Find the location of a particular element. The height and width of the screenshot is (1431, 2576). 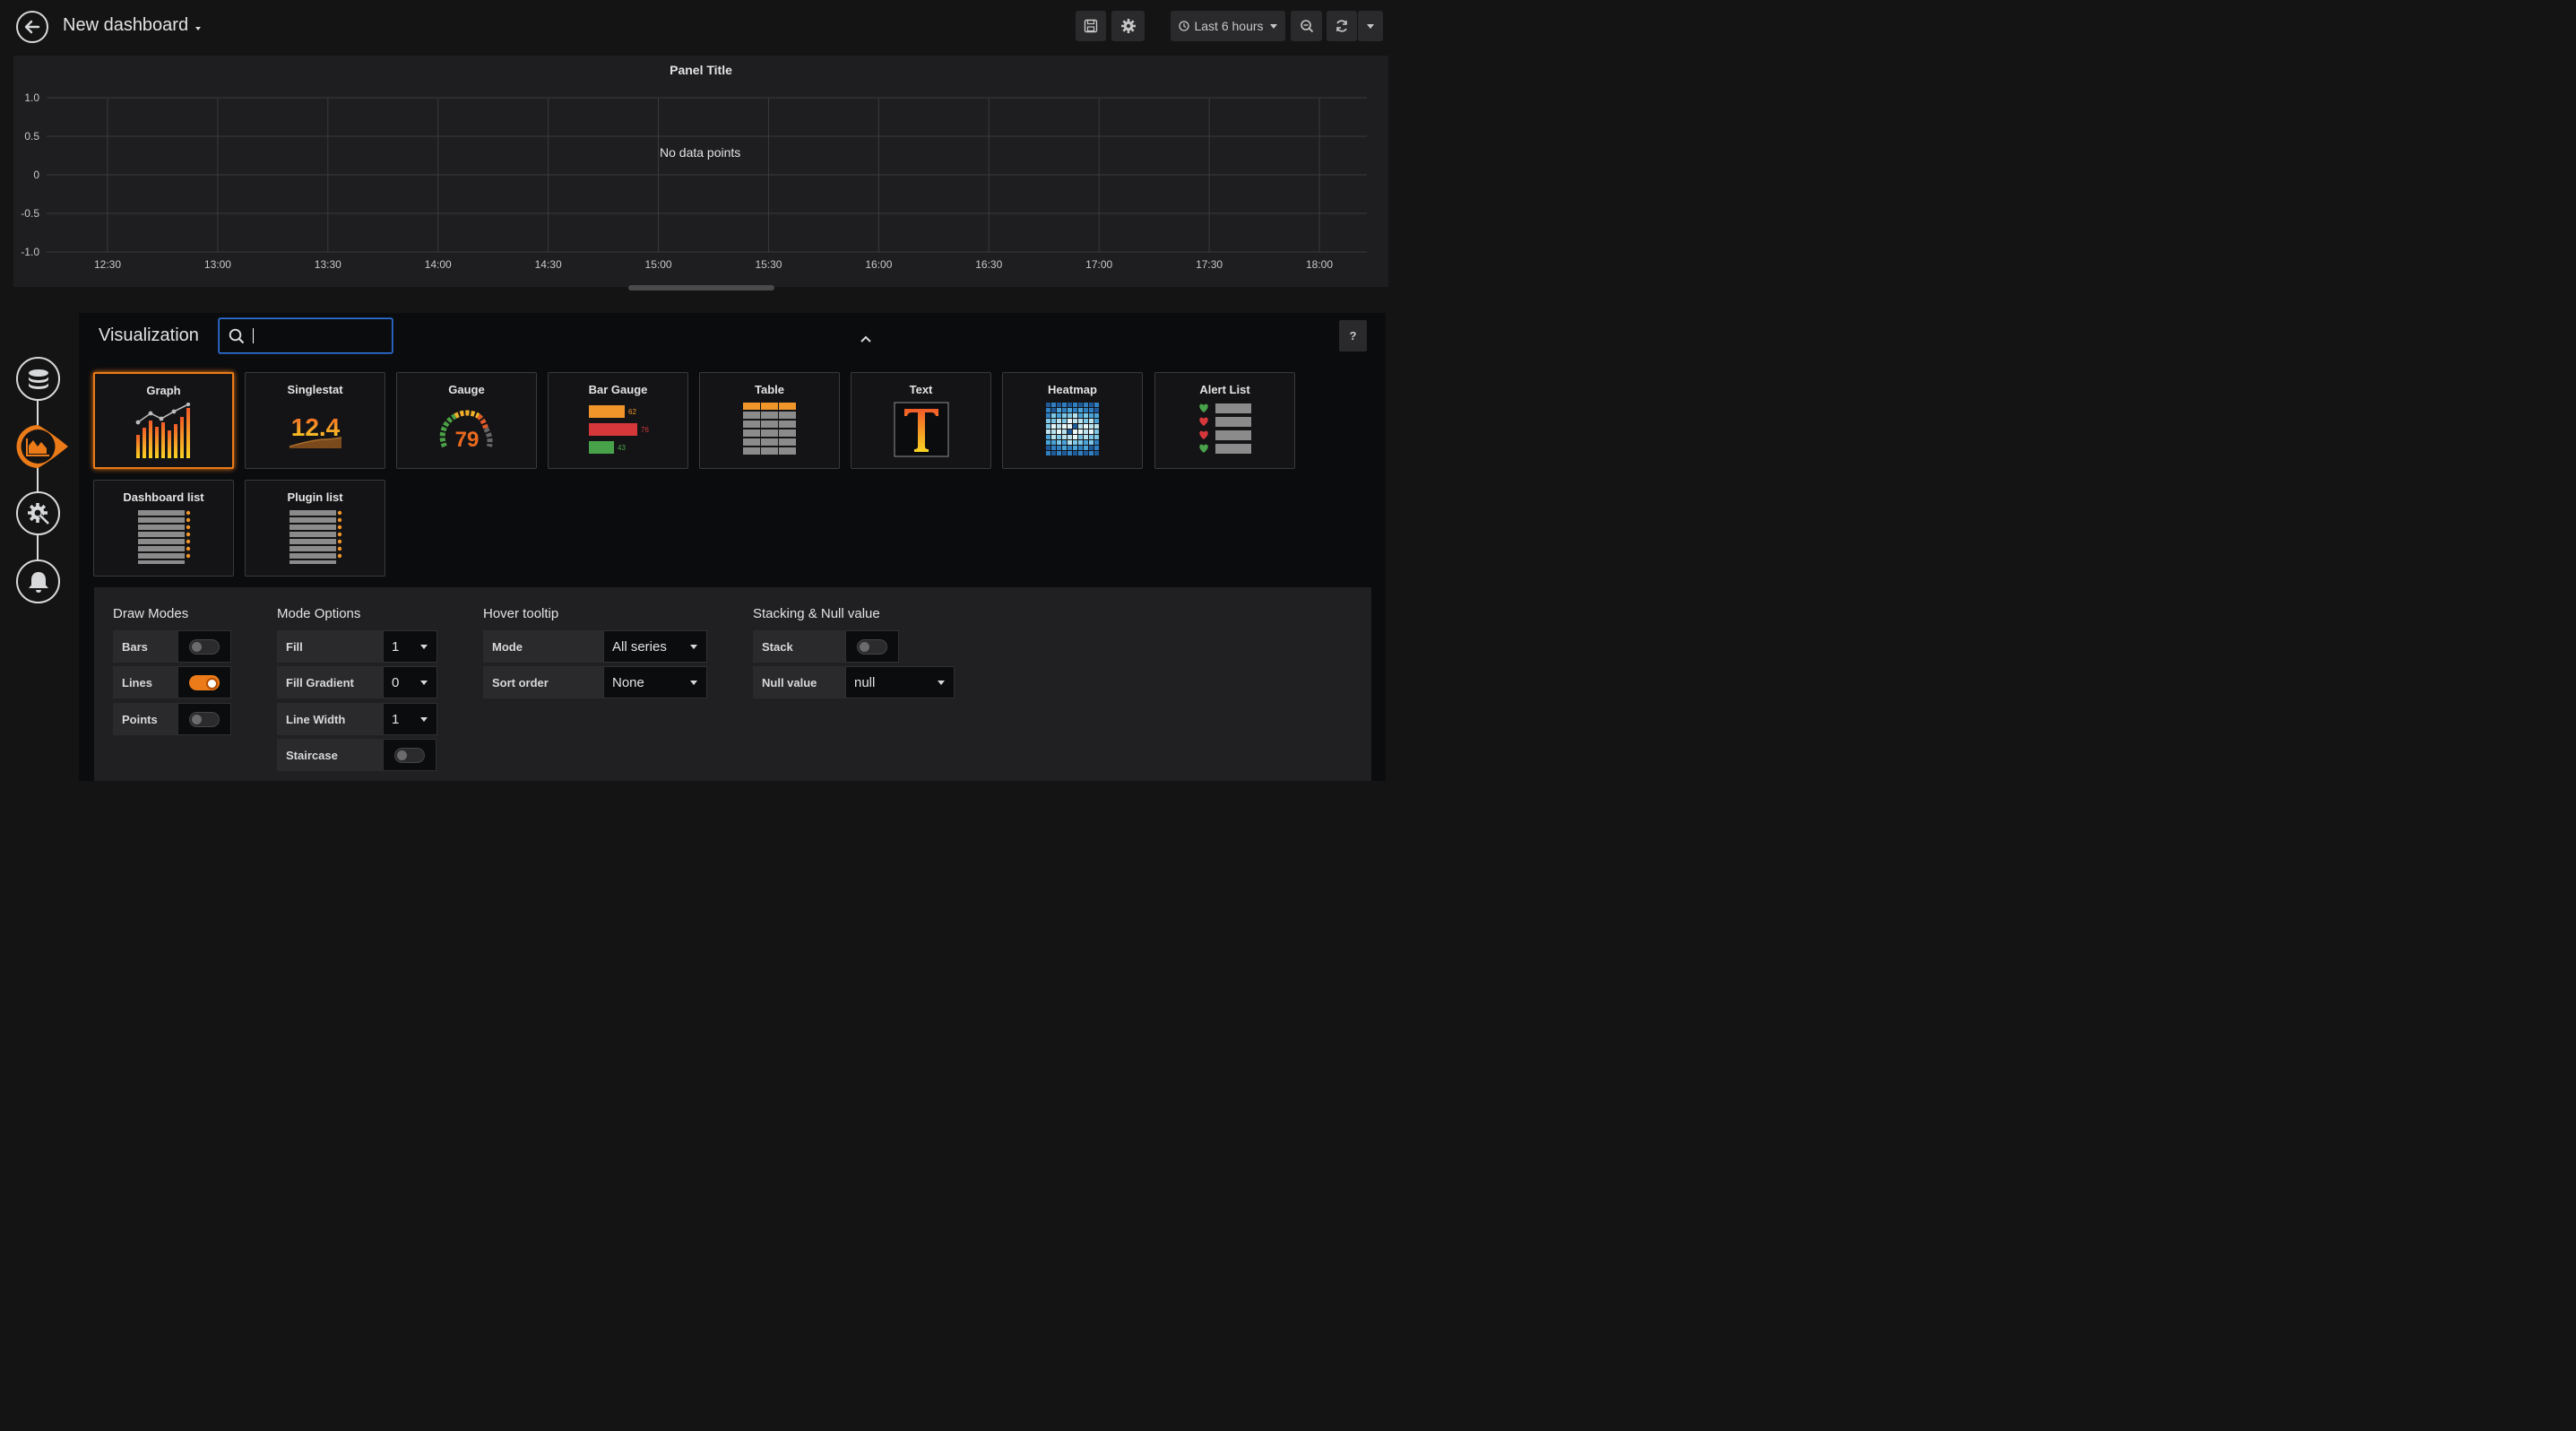

null-value-select: null is located at coordinates (900, 682).